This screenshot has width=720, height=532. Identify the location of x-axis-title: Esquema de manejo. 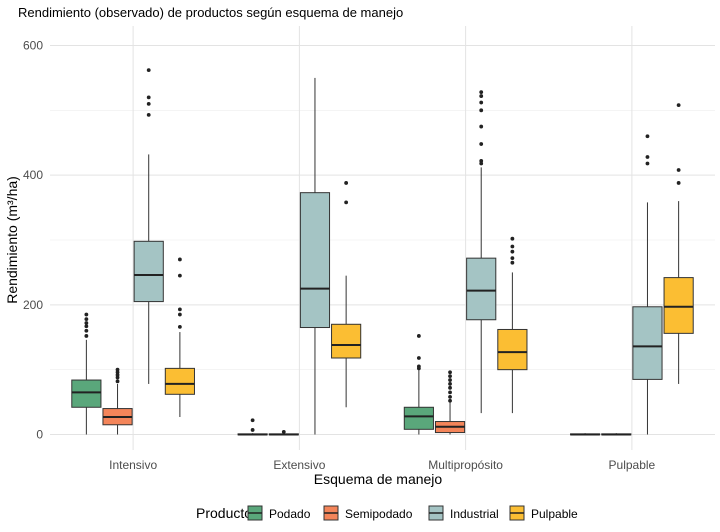
(378, 479).